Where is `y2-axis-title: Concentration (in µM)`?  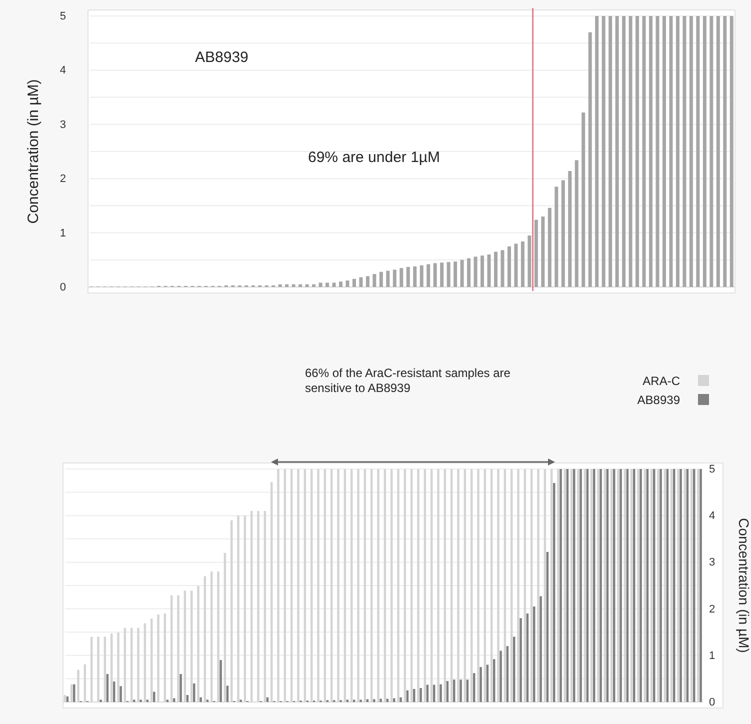
y2-axis-title: Concentration (in µM) is located at coordinates (743, 585).